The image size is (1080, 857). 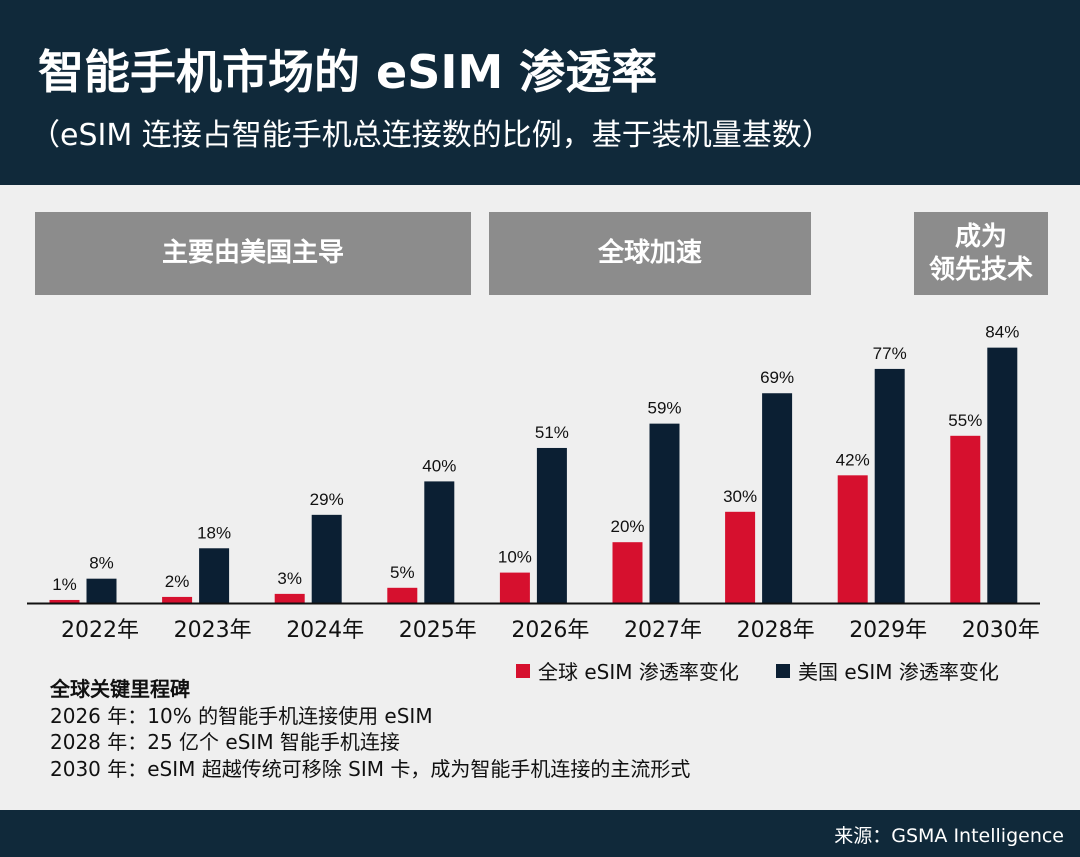 What do you see at coordinates (241, 715) in the screenshot?
I see `milestone-item: 2026 年：10% 的智能手机连接使用 eSIM` at bounding box center [241, 715].